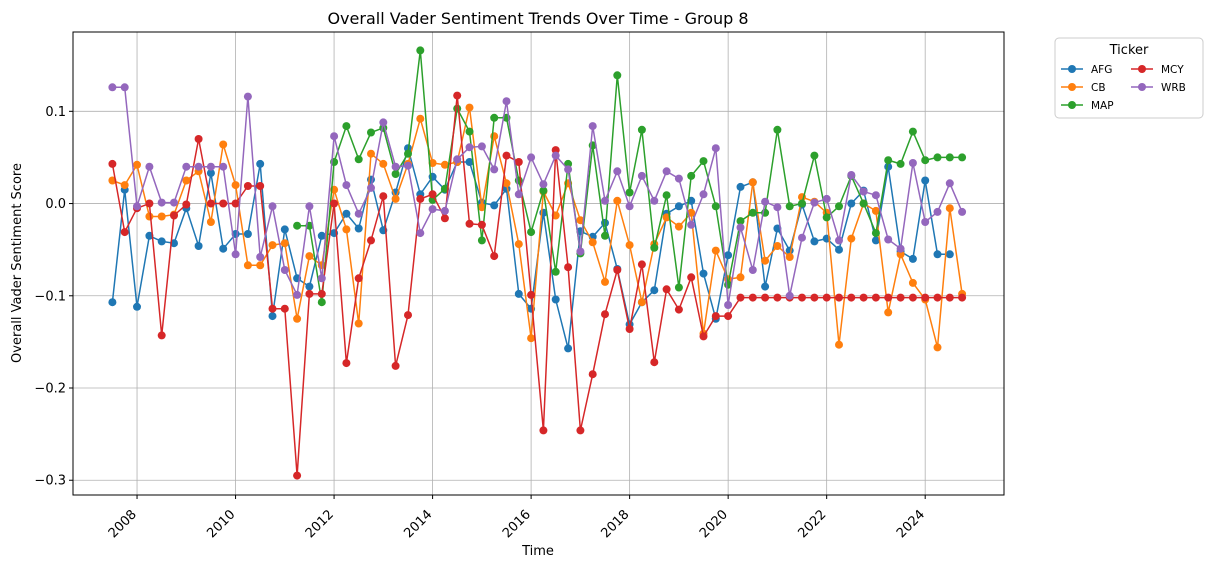  What do you see at coordinates (1086, 70) in the screenshot?
I see `legend-item: AFG` at bounding box center [1086, 70].